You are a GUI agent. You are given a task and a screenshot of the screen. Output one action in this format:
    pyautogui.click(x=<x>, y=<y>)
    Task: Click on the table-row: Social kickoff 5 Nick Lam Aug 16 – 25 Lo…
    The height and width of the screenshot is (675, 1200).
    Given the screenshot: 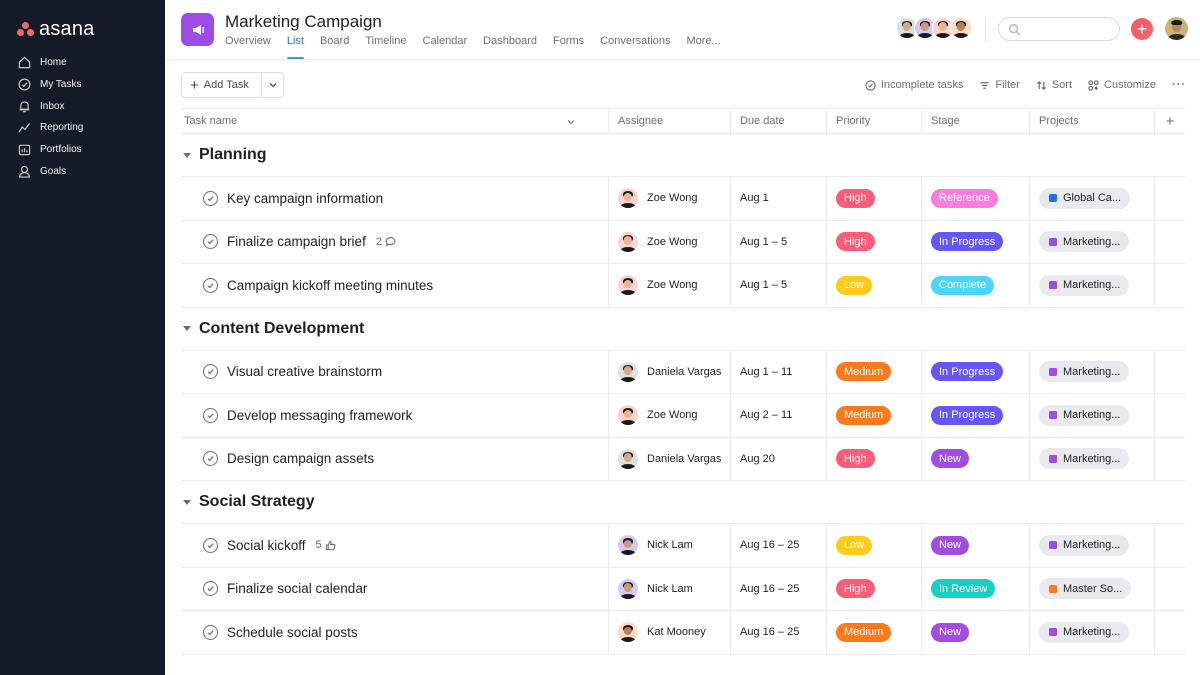 What is the action you would take?
    pyautogui.click(x=683, y=546)
    